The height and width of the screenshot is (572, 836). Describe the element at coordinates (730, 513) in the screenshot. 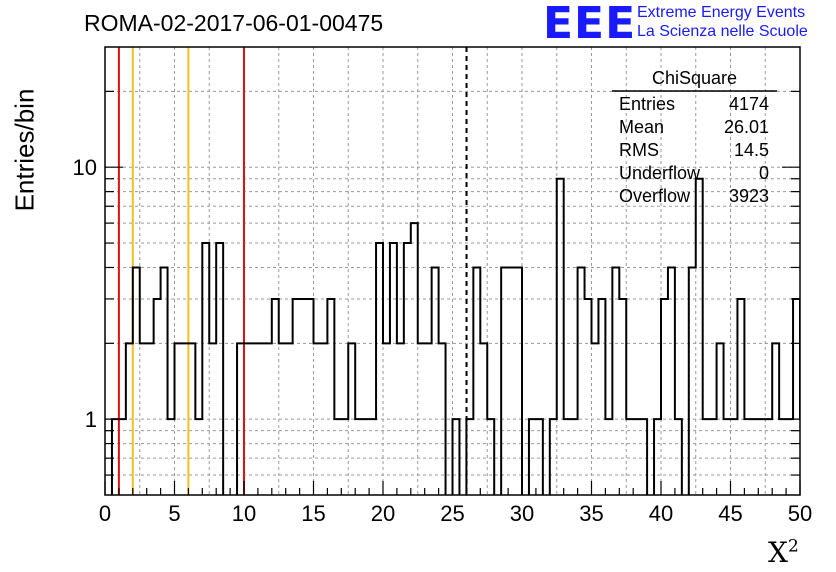

I see `x-tick-label: 45` at that location.